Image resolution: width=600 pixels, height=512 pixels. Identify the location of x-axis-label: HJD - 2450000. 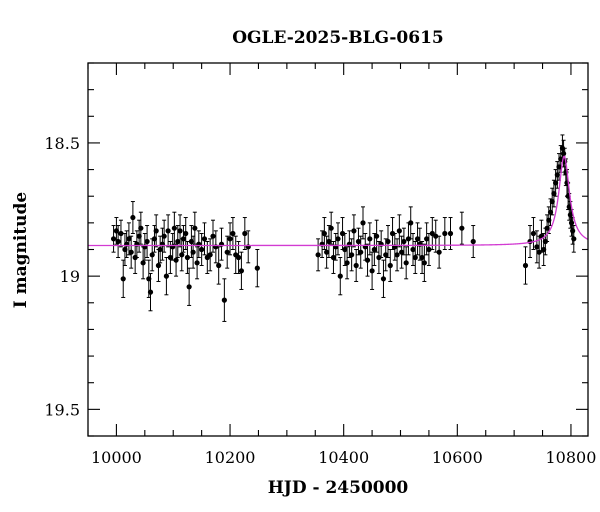
(338, 488).